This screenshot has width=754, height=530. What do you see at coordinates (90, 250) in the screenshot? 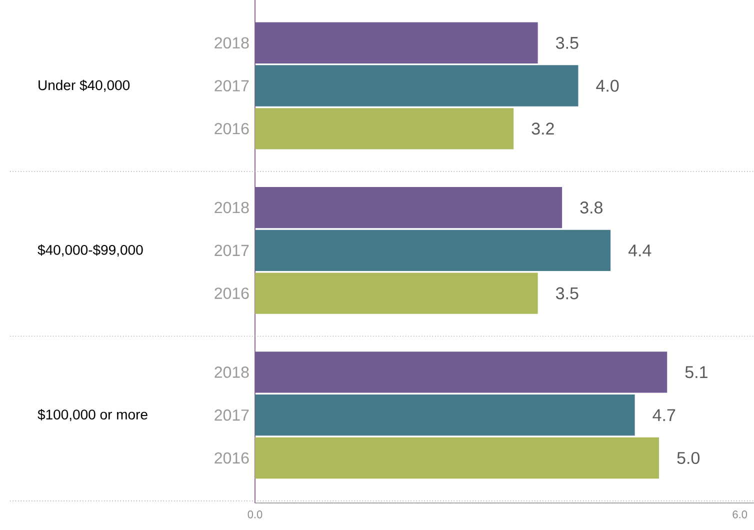
I see `y-tick-label: $40,000-$99,000` at bounding box center [90, 250].